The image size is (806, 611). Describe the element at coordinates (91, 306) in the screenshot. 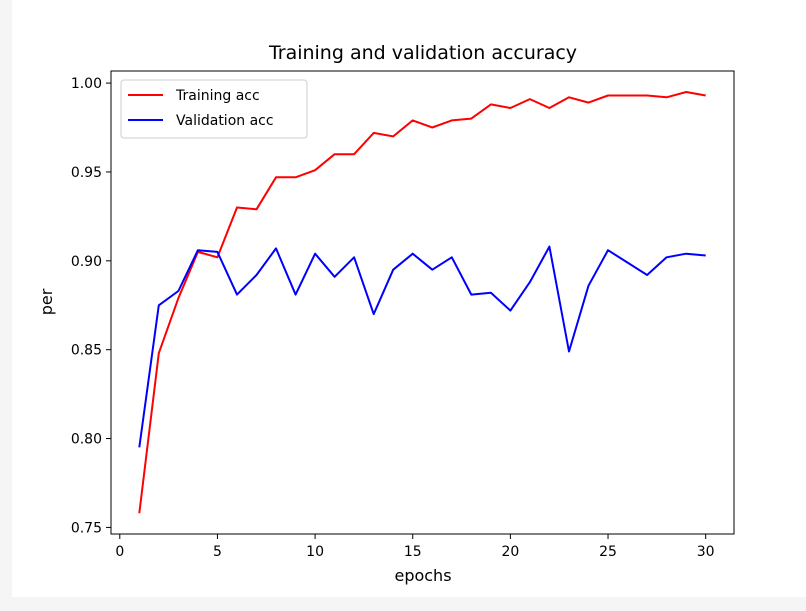

I see `y-axis: 0.75 0.80 0.85 0.90 0.95 1.00` at that location.